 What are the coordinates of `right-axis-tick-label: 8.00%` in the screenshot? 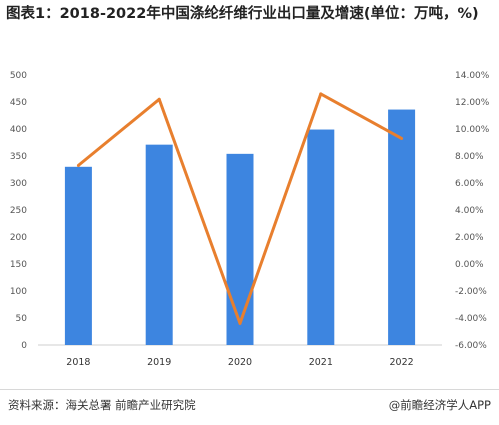 It's located at (469, 157).